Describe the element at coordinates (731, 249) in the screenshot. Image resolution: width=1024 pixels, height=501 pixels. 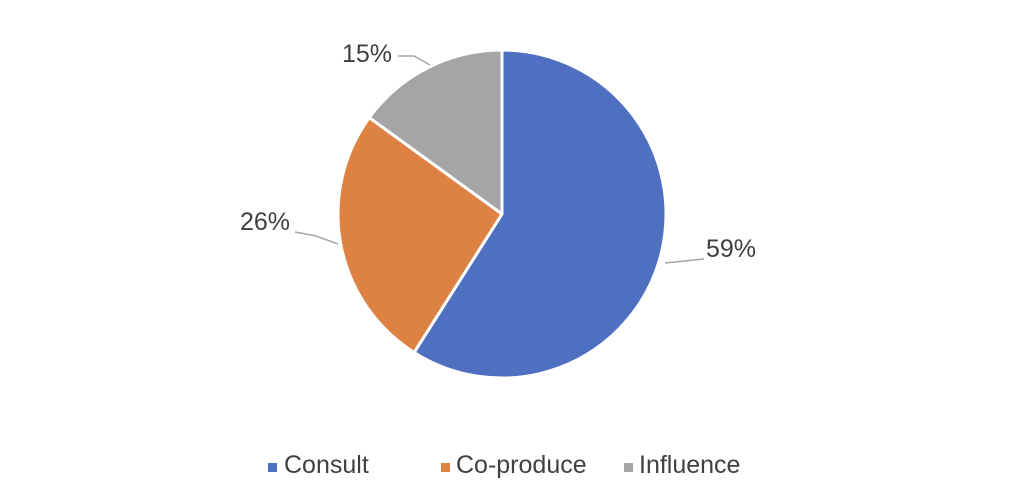
I see `data-label-consult: 59%` at that location.